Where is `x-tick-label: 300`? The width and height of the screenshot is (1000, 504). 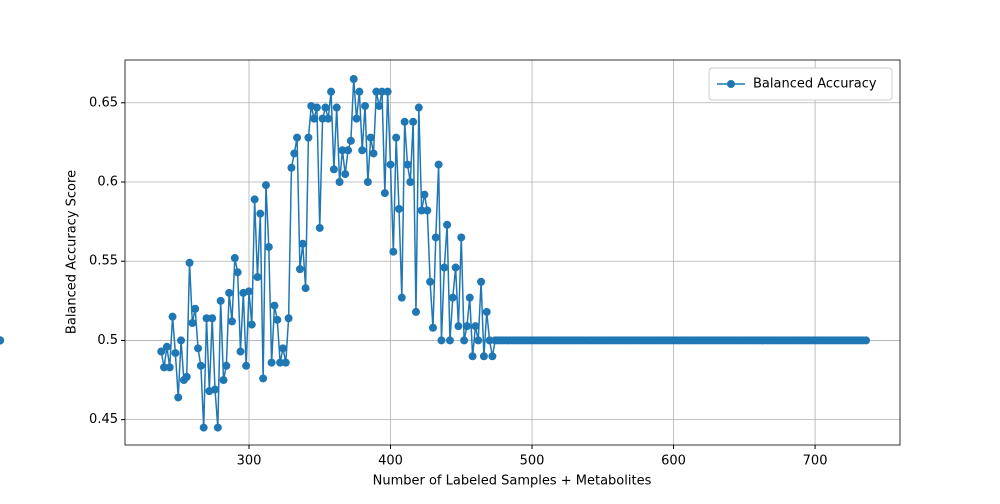
x-tick-label: 300 is located at coordinates (249, 461).